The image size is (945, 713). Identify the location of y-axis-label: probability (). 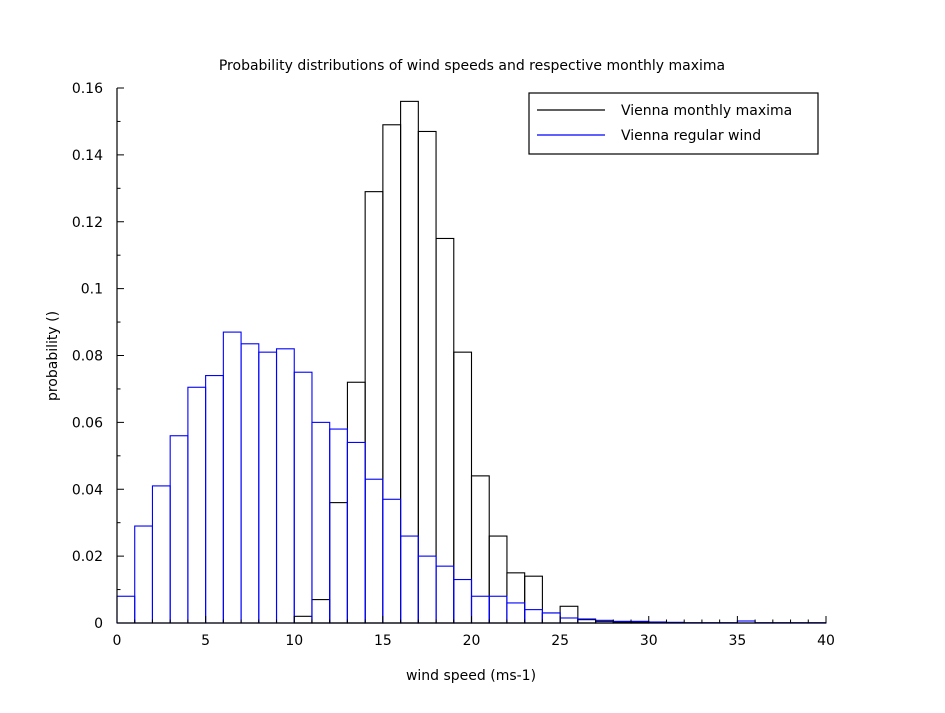
(53, 356).